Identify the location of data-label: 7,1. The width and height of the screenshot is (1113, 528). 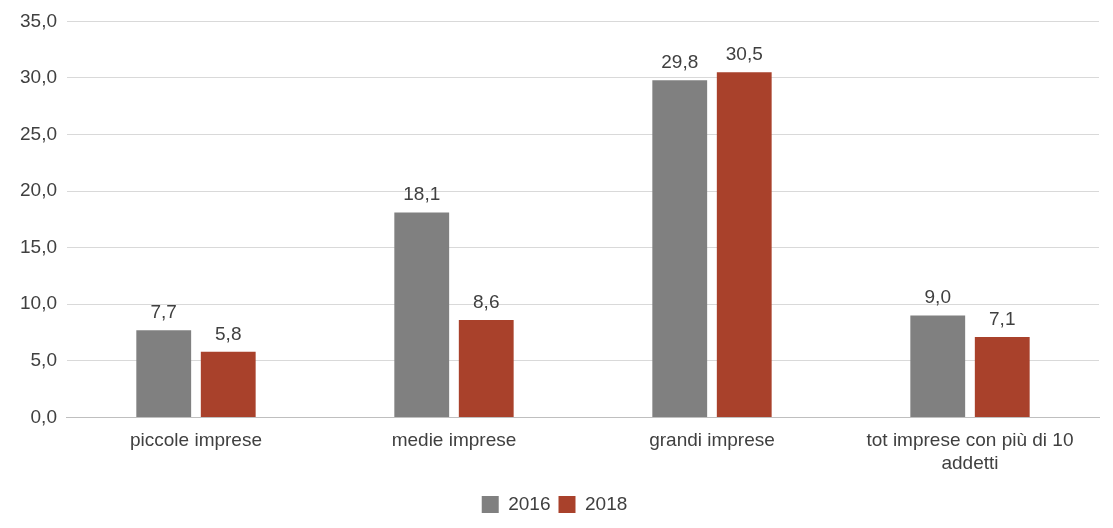
(1002, 318).